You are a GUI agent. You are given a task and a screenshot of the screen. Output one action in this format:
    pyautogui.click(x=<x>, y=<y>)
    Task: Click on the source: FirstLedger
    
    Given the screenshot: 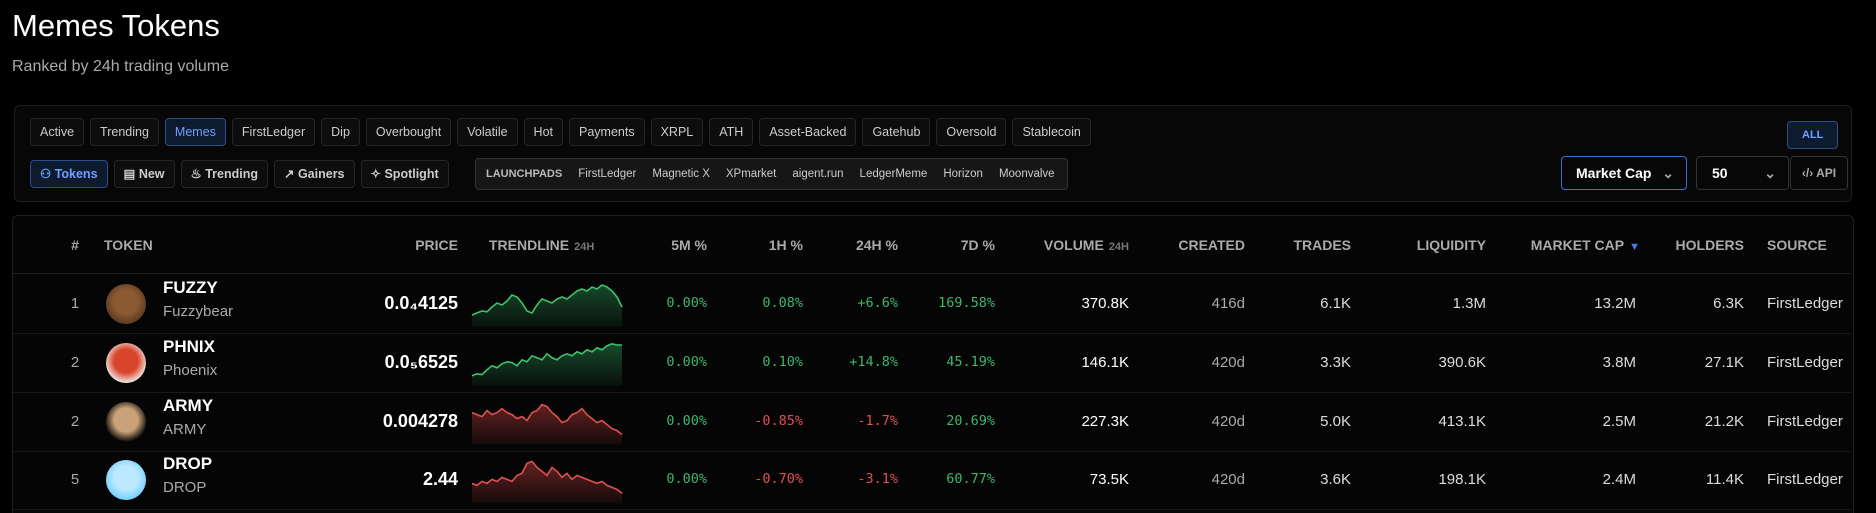 What is the action you would take?
    pyautogui.click(x=1805, y=480)
    